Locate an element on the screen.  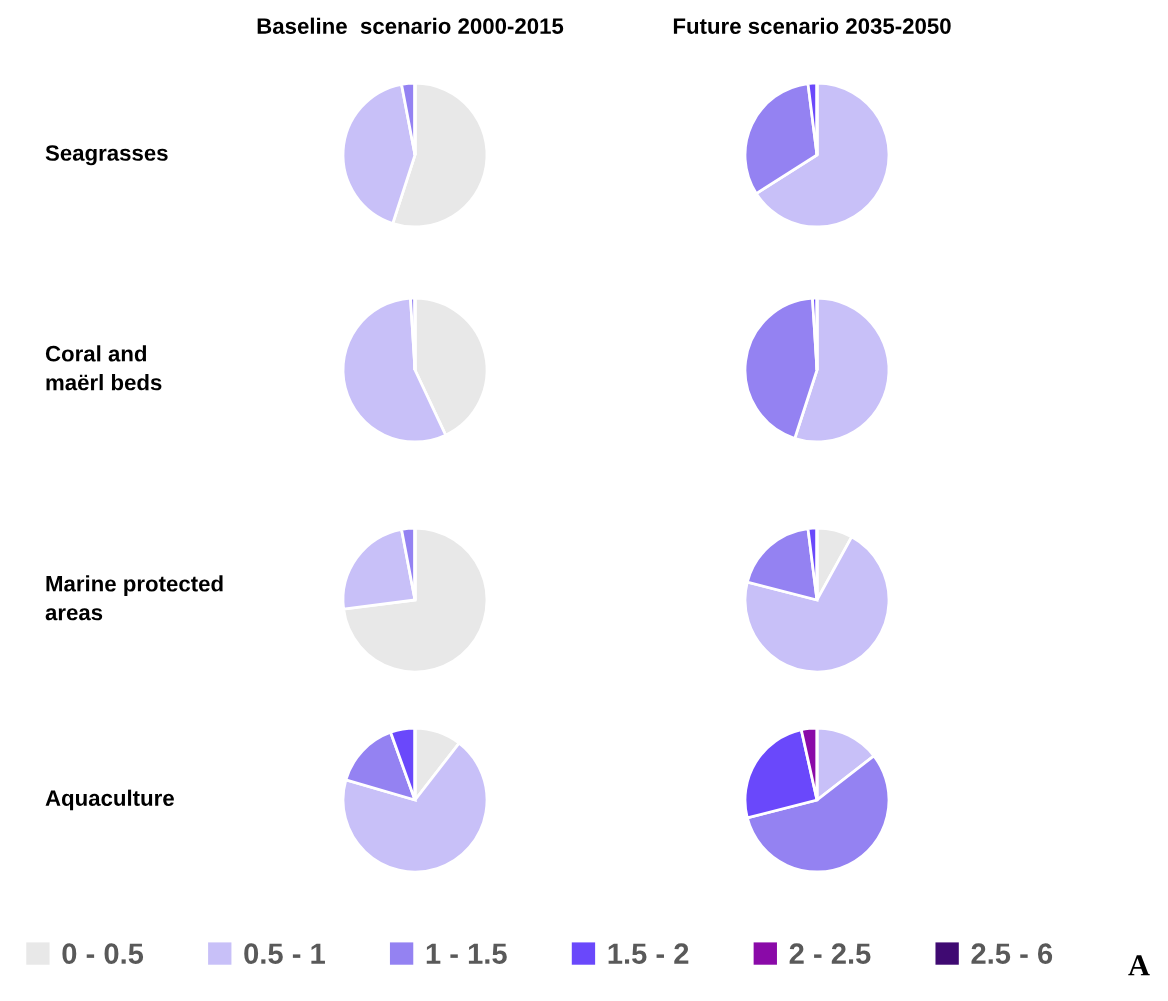
text: Coral and maërl beds is located at coordinates (103, 368).